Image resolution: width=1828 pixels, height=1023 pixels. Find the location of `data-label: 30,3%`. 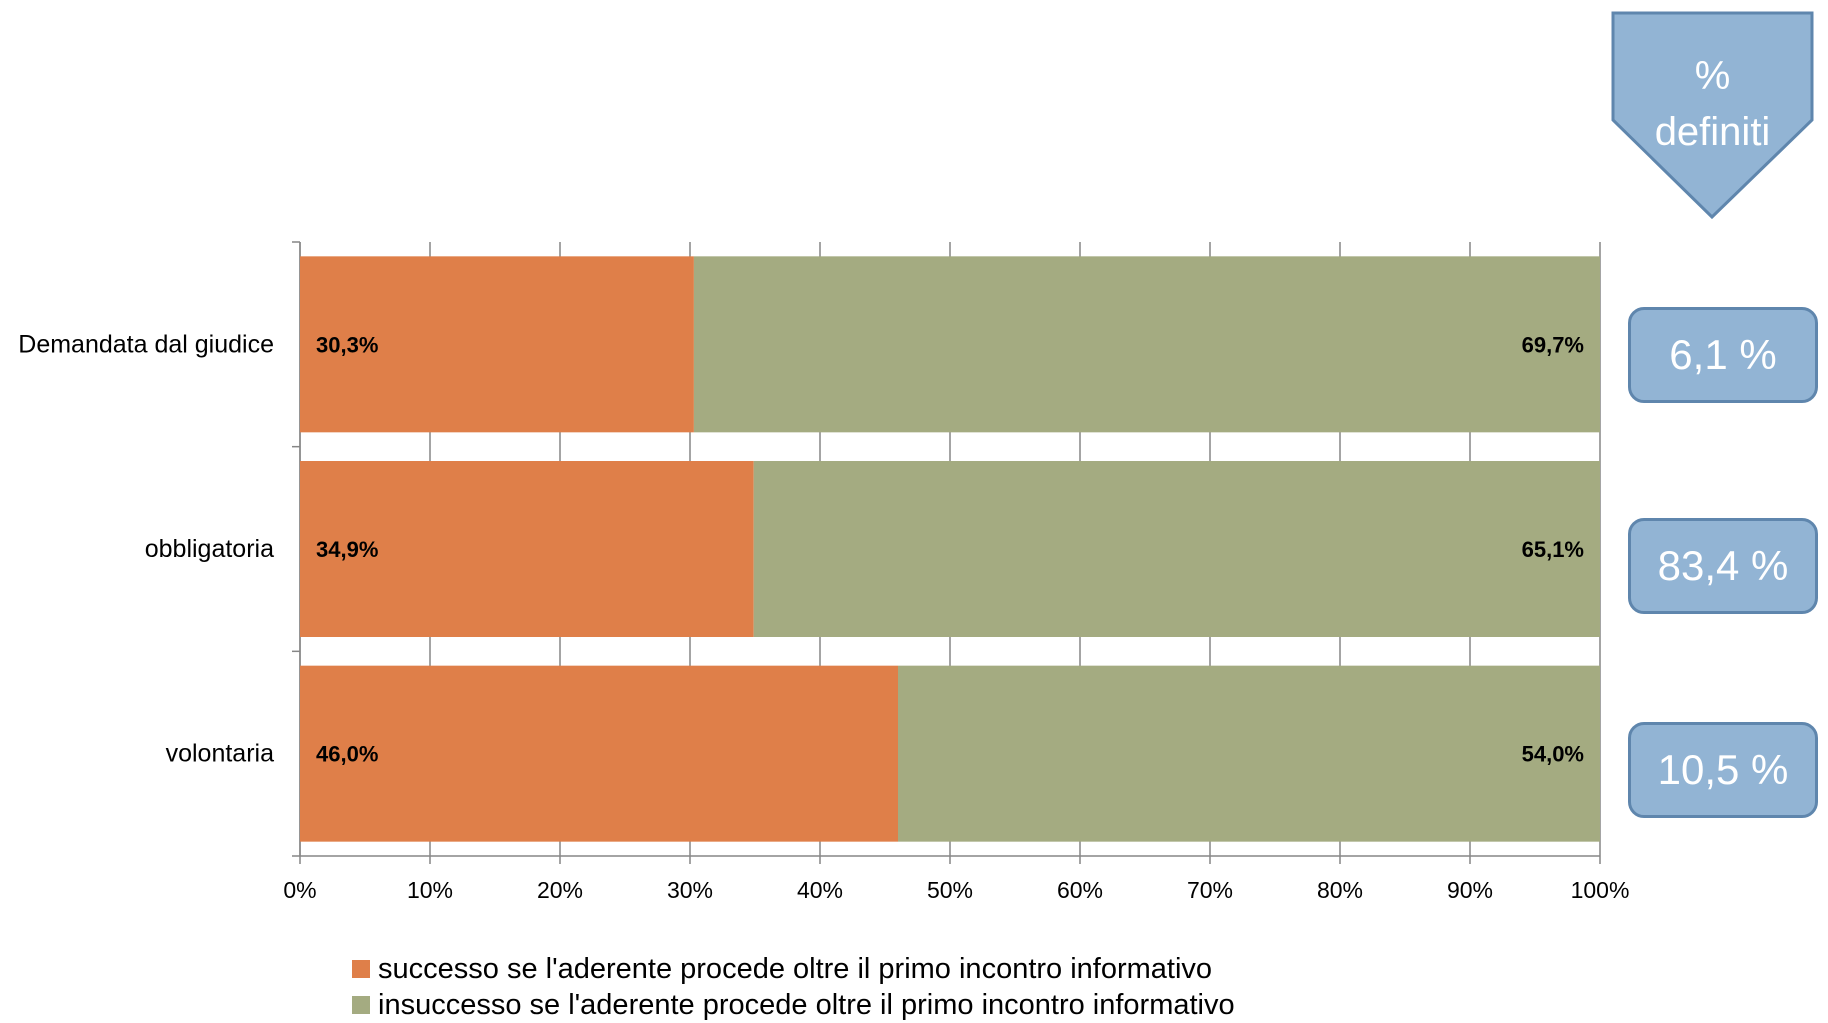

data-label: 30,3% is located at coordinates (347, 344).